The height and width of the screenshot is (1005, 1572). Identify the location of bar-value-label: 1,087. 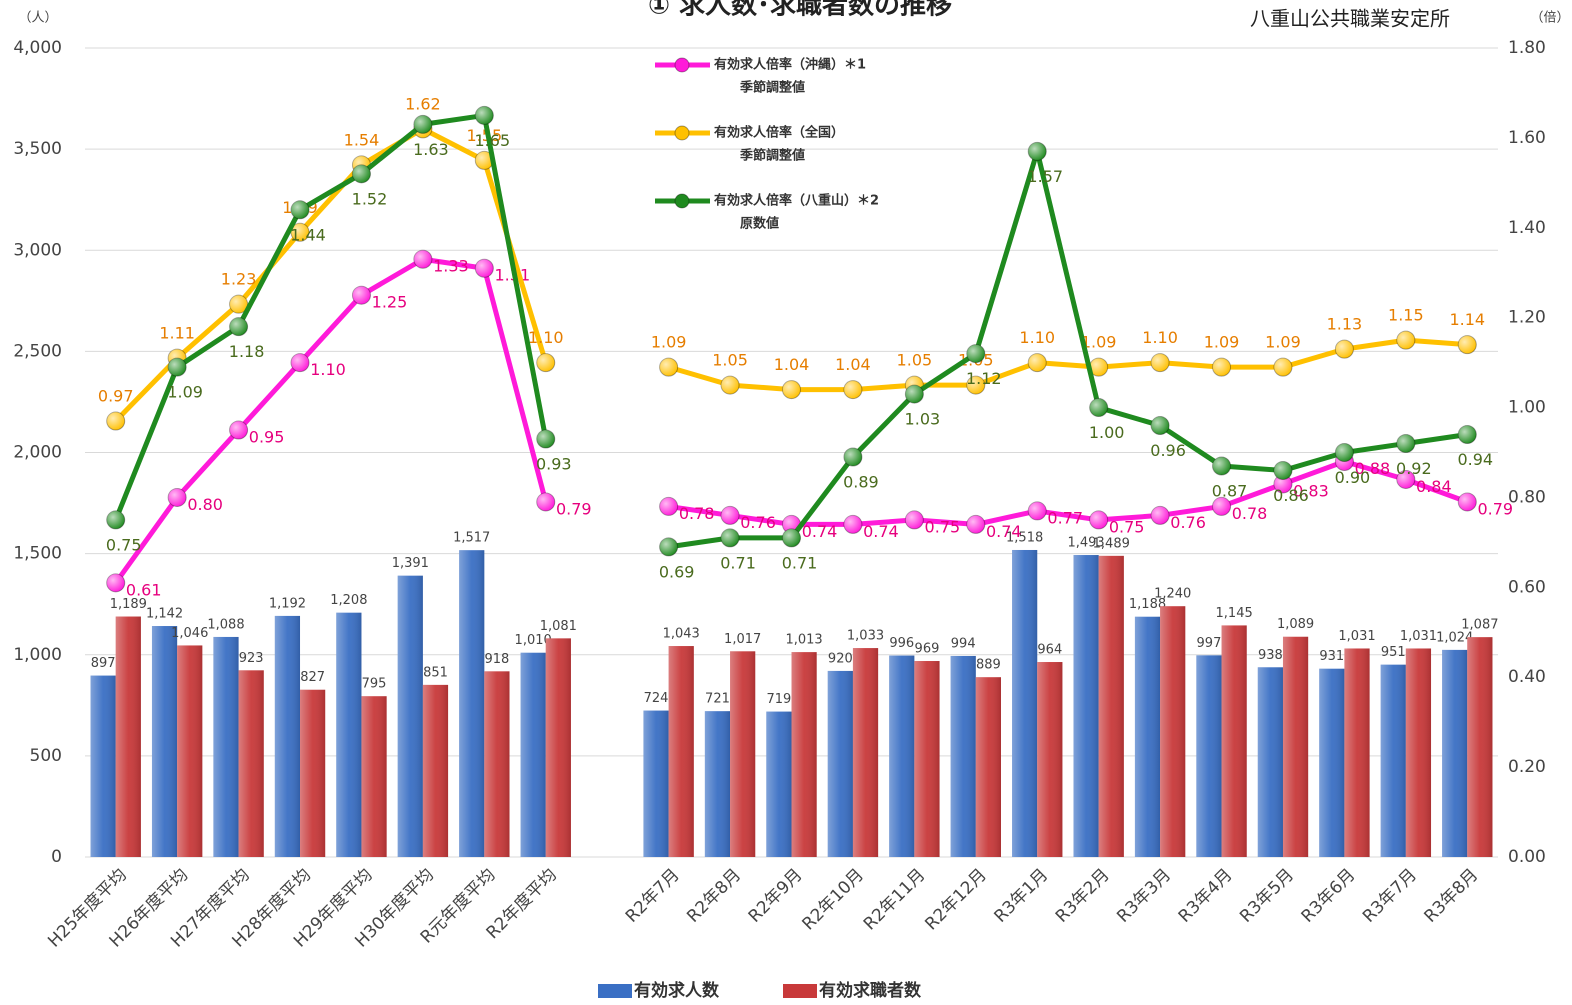
(1479, 625).